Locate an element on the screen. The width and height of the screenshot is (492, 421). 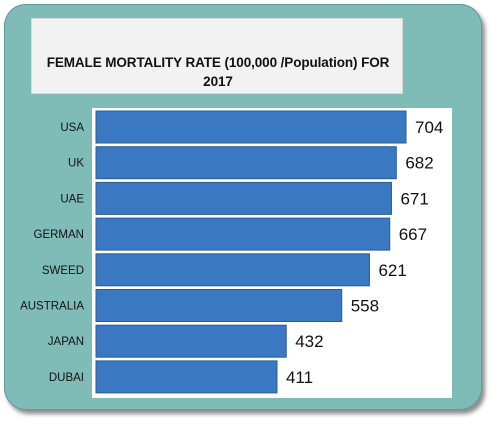
value-label-japan: 432 is located at coordinates (309, 341).